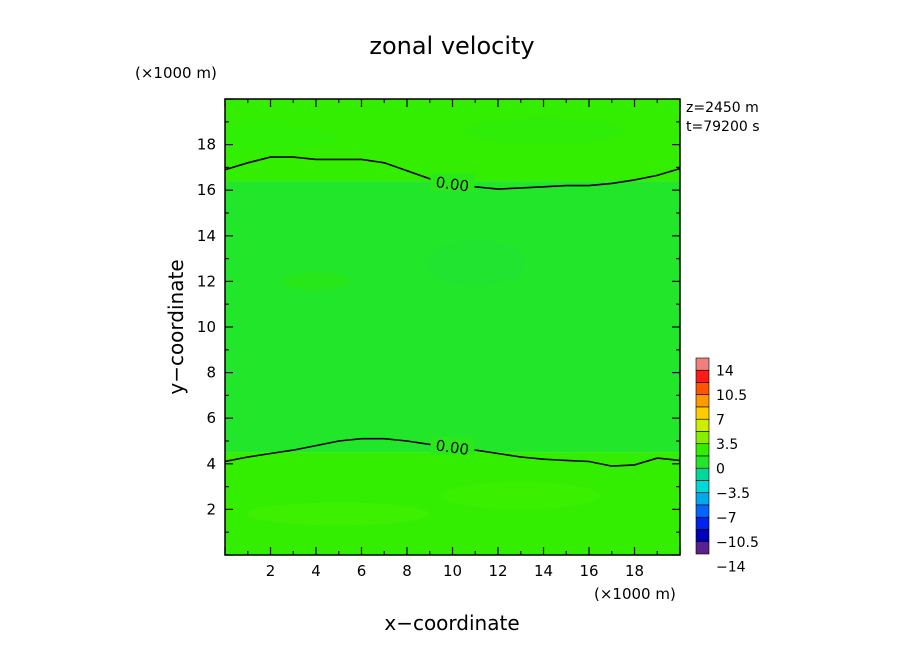 The height and width of the screenshot is (654, 904). I want to click on colorbar-label: −3.5, so click(733, 494).